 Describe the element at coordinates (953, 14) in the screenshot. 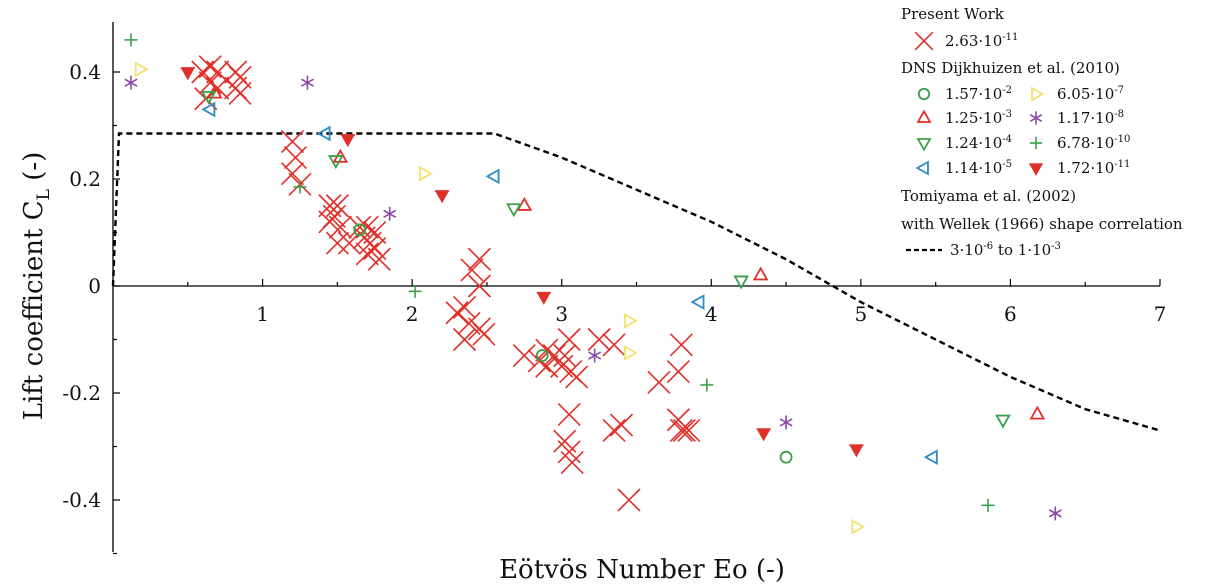

I see `legend-group-title: Present Work` at that location.